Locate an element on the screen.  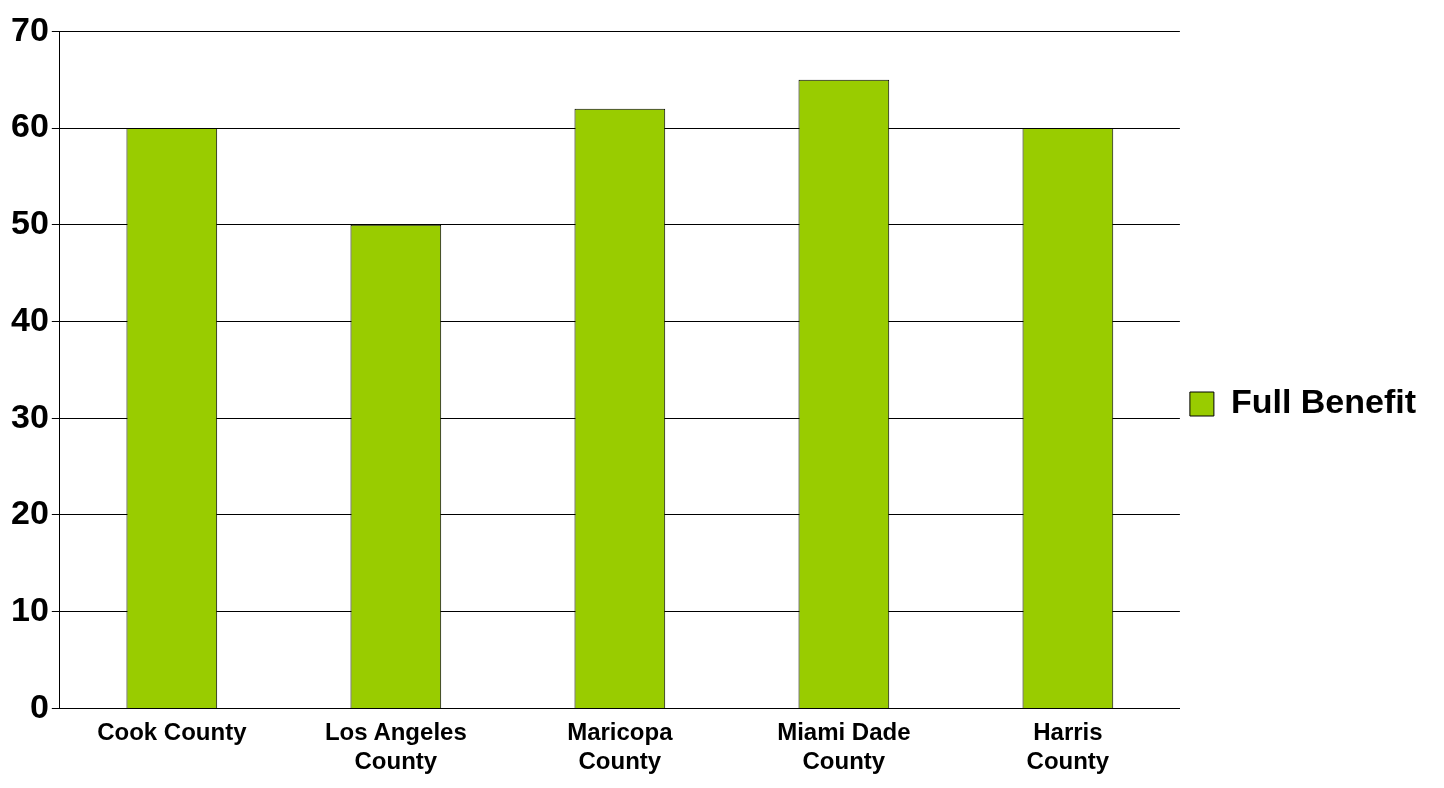
y-tick-label: 0 is located at coordinates (39, 705).